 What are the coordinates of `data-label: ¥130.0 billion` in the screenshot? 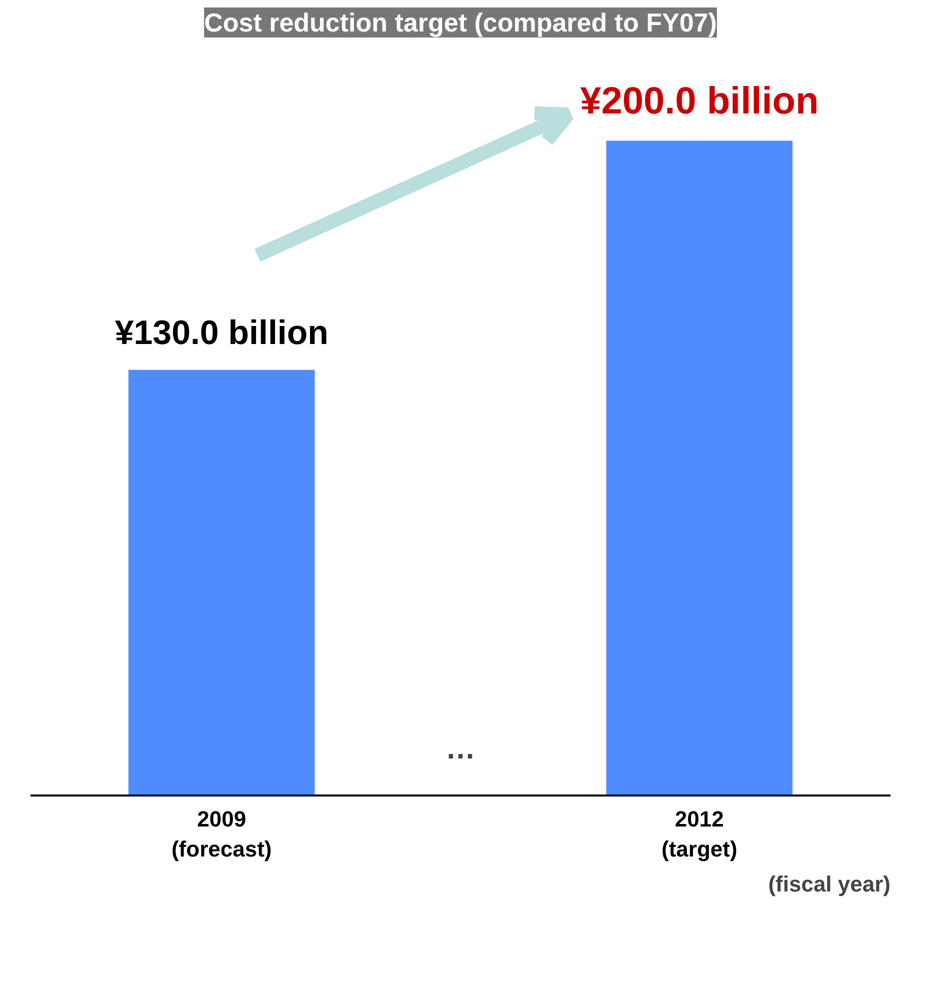 It's located at (221, 333).